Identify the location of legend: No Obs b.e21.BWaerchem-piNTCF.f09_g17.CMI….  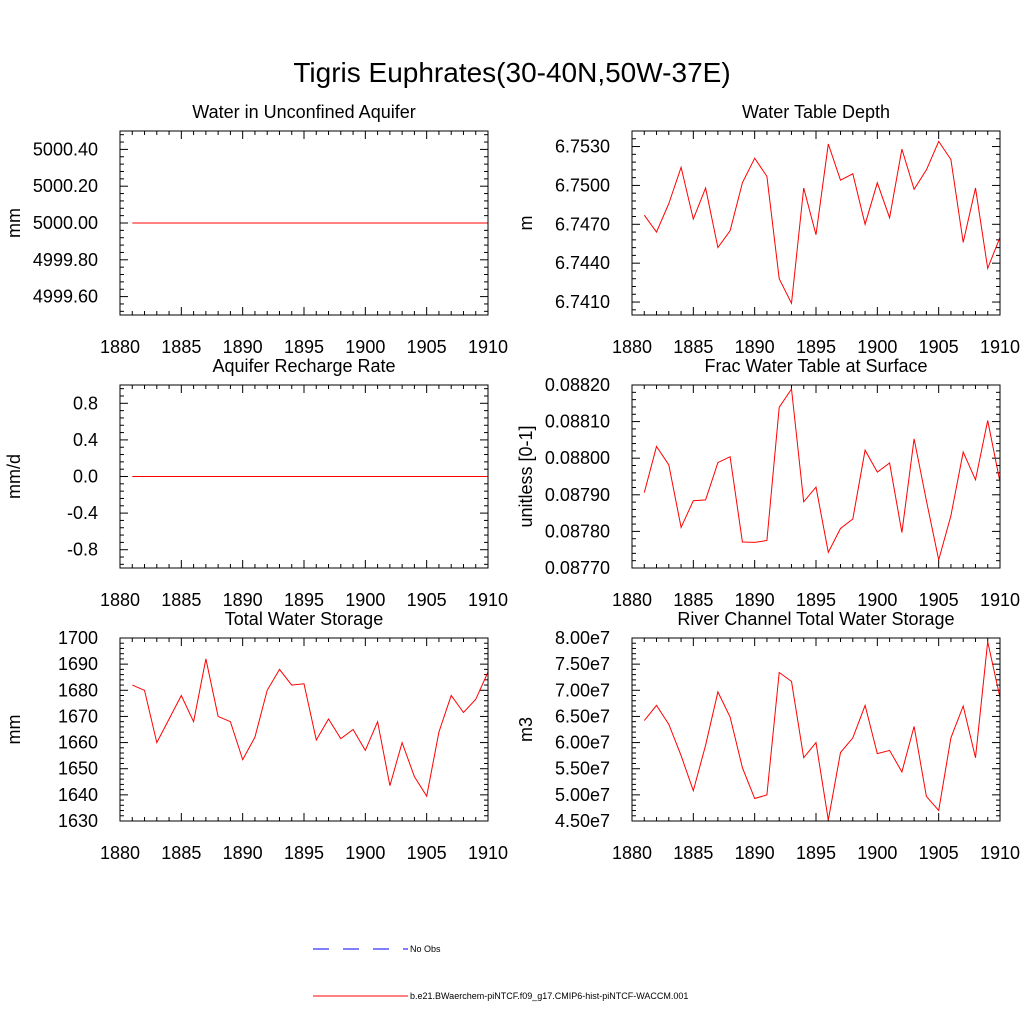
(500, 972).